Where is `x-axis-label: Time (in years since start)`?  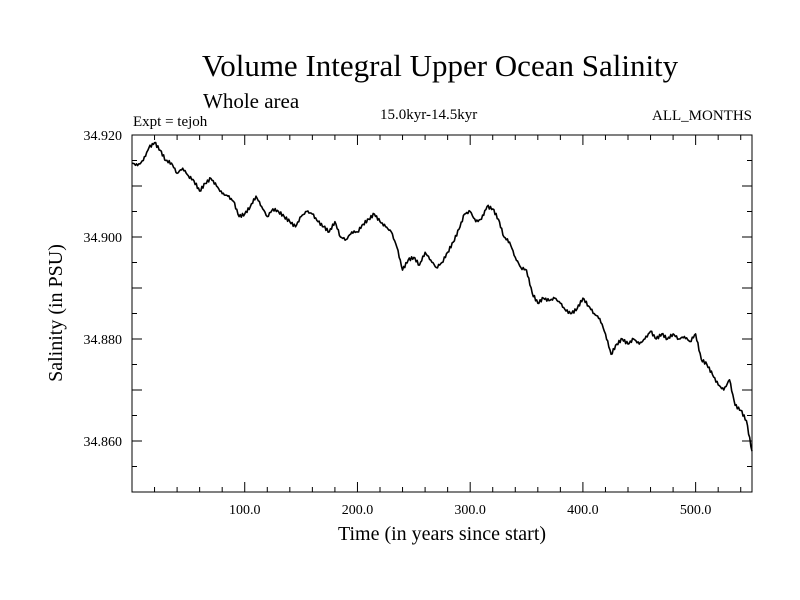 x-axis-label: Time (in years since start) is located at coordinates (442, 534).